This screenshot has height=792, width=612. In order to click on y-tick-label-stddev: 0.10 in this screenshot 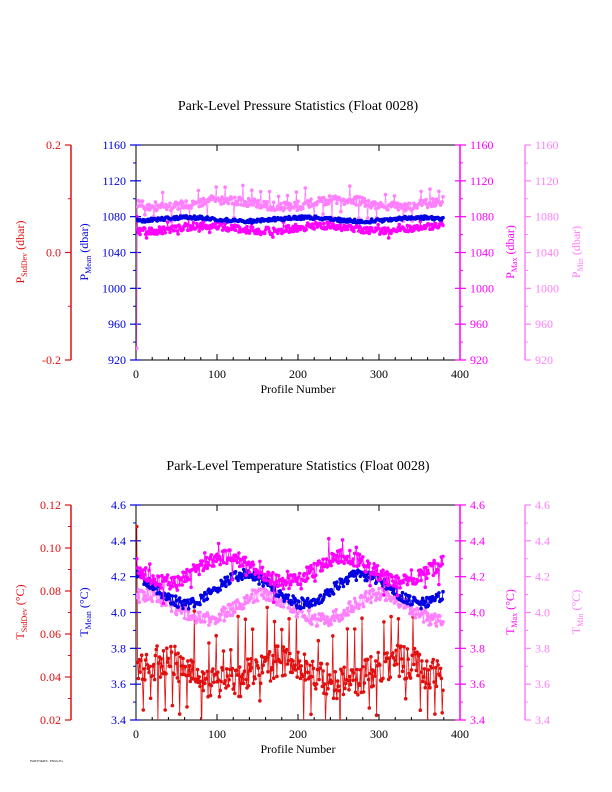, I will do `click(50, 548)`.